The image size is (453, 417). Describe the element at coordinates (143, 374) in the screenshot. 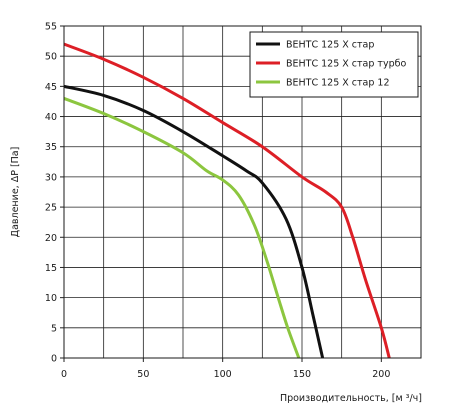

I see `x-tick-label: 50` at that location.